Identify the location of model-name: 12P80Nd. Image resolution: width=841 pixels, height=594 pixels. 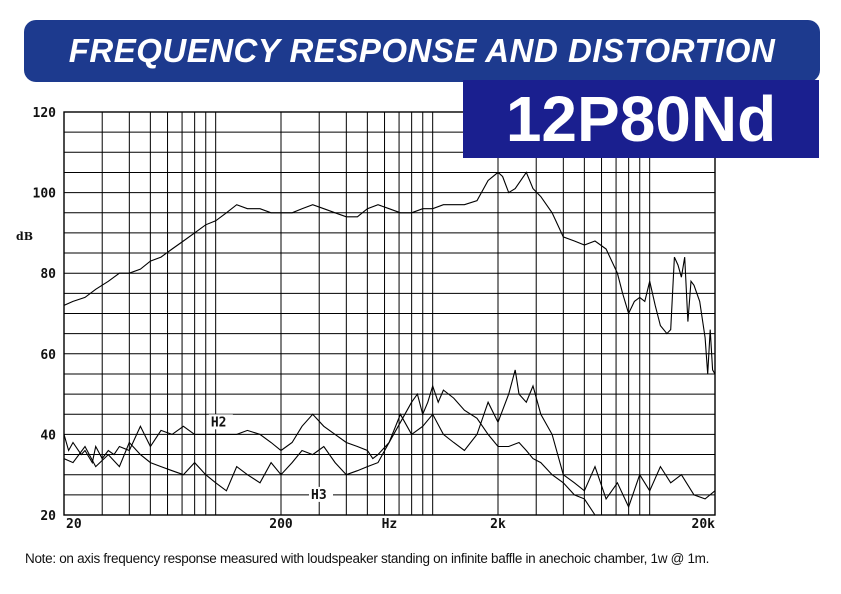
(641, 119).